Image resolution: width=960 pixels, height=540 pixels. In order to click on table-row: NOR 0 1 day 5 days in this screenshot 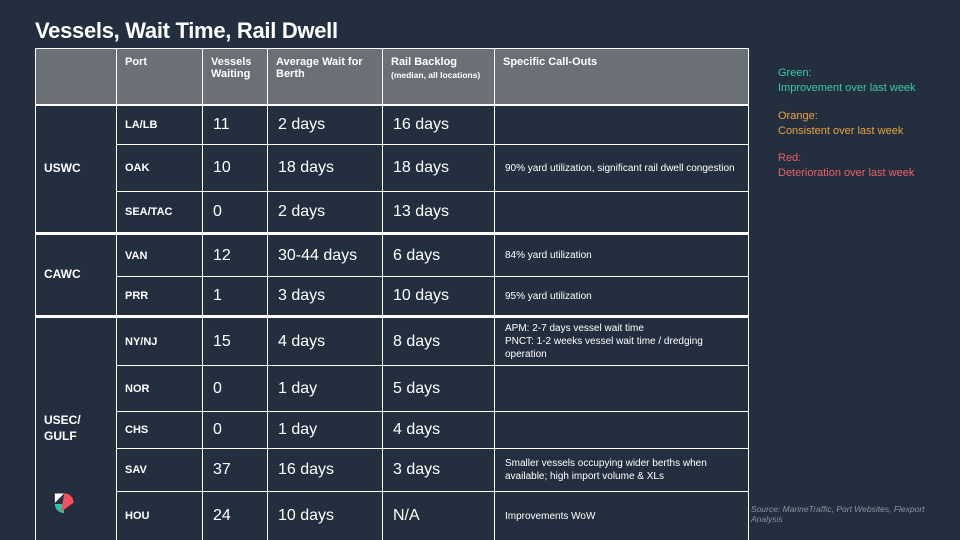, I will do `click(392, 388)`.